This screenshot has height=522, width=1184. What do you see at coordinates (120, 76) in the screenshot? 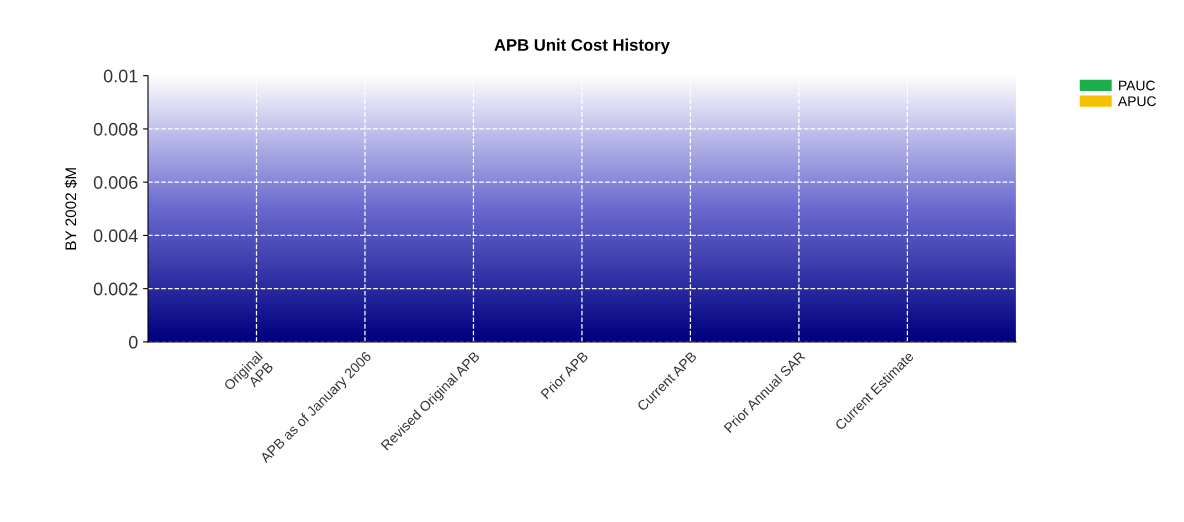
I see `y-tick-label: 0.01` at bounding box center [120, 76].